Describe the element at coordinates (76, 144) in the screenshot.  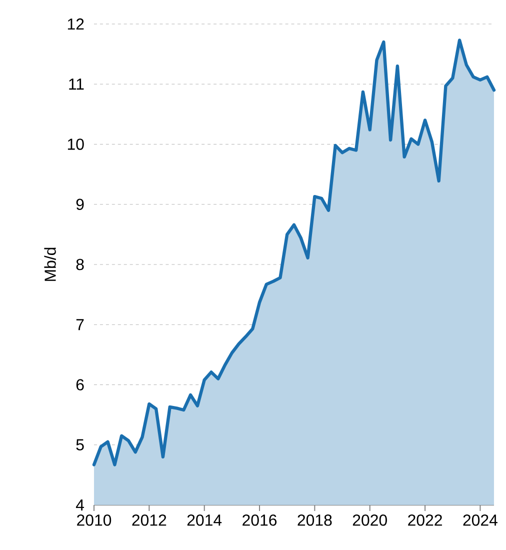
I see `y-tick-label: 10` at that location.